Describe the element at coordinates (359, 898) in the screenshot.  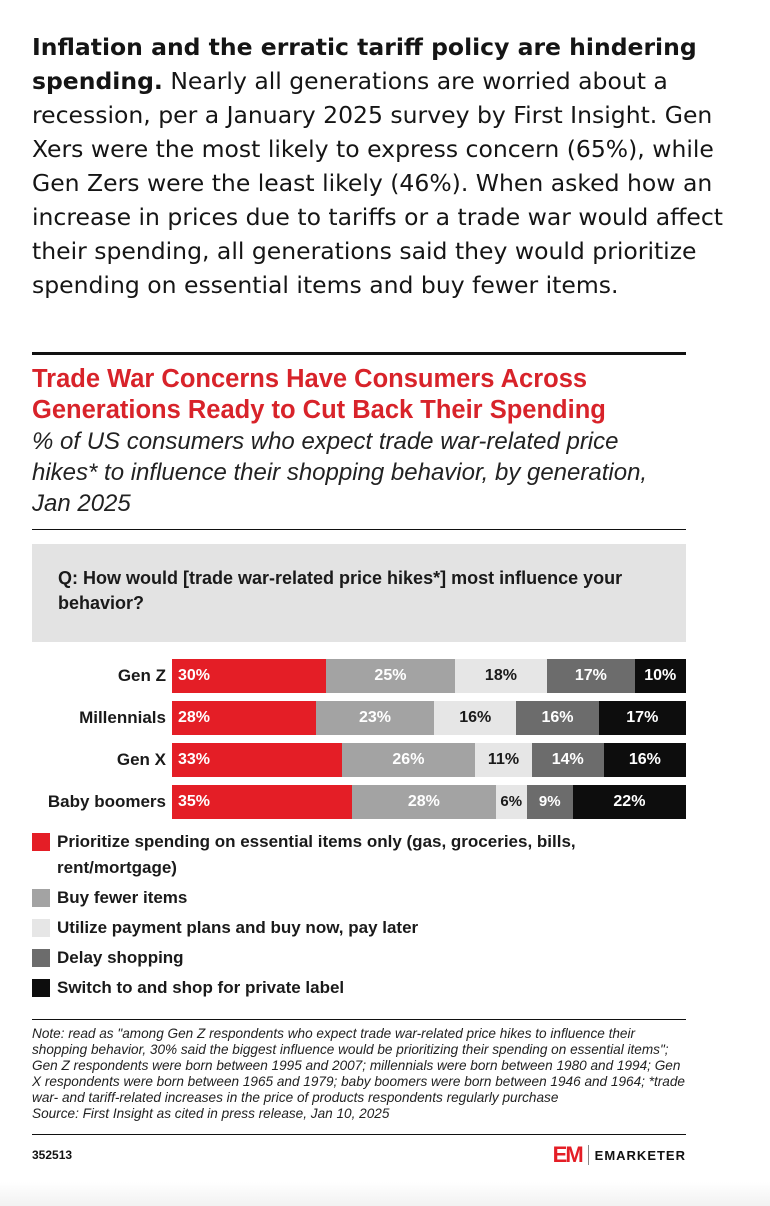
I see `legend-item: Buy fewer items` at that location.